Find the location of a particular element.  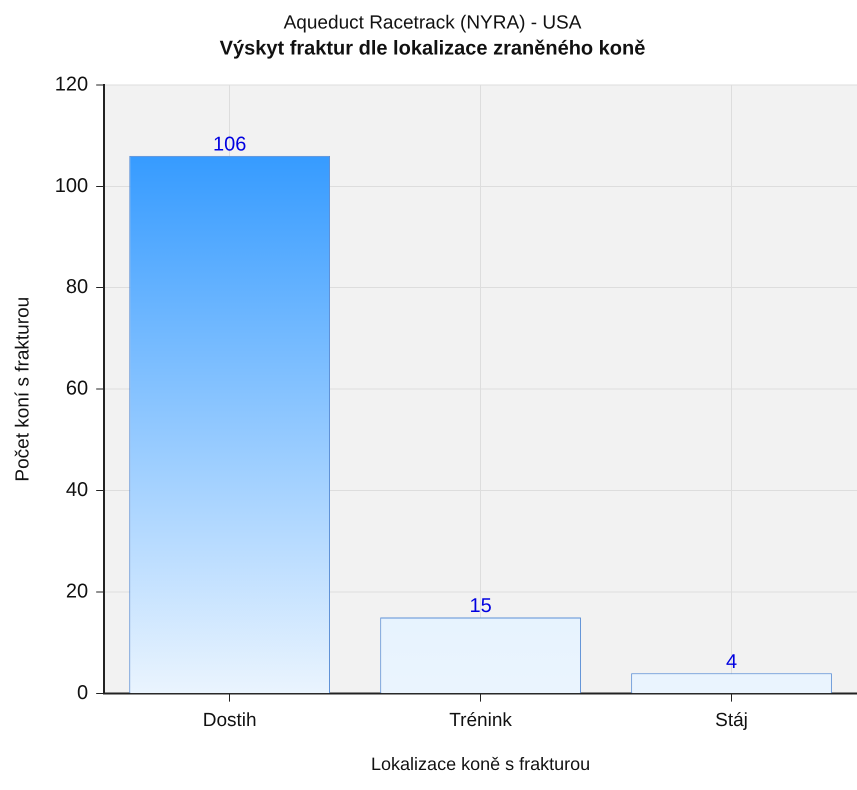

y-tick-label: 40 is located at coordinates (77, 490).